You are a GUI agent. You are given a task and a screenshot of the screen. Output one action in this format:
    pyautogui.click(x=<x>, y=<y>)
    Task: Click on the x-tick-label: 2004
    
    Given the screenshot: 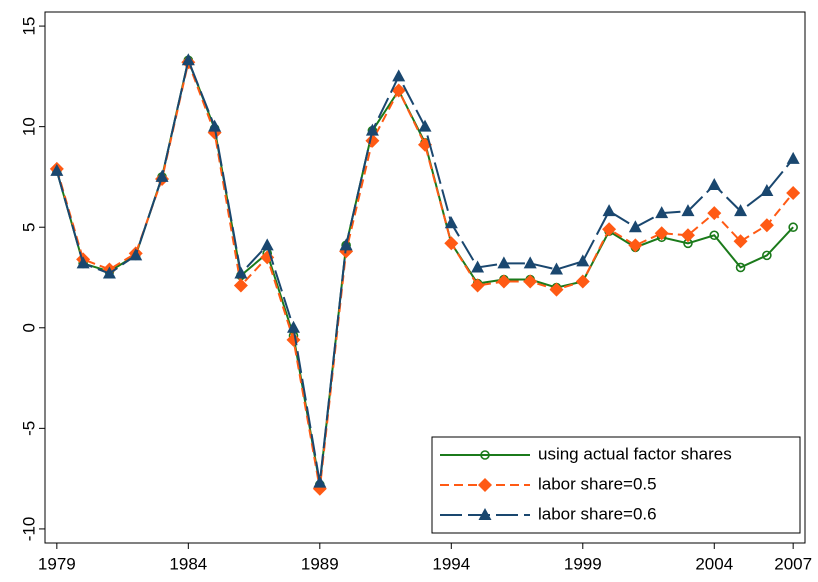 What is the action you would take?
    pyautogui.click(x=714, y=563)
    